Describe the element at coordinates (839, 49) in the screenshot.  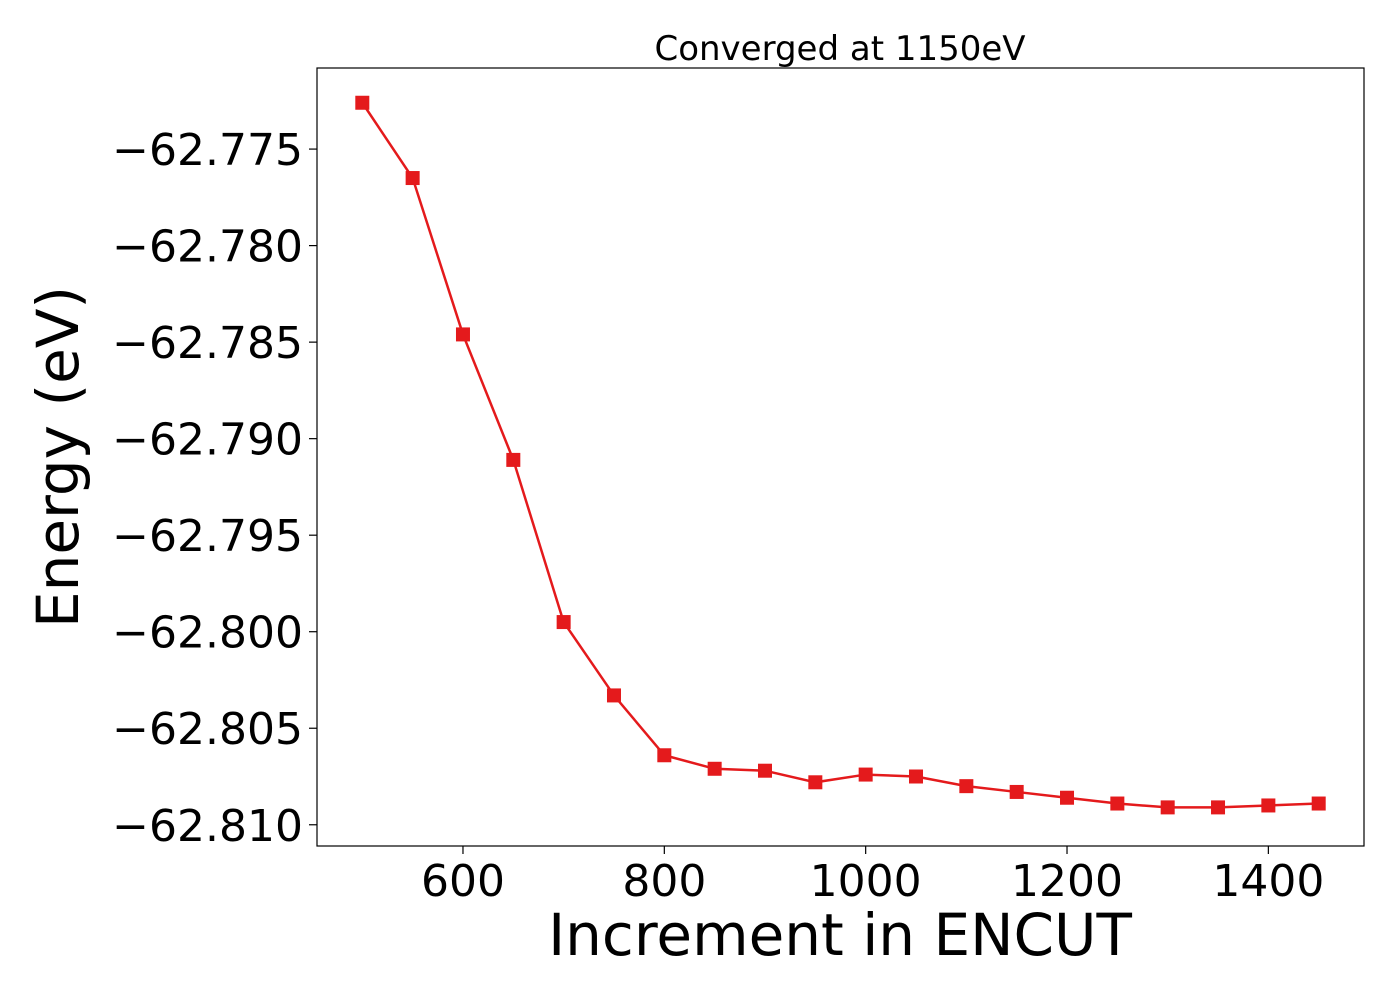
I see `chart-title: Converged at 1150eV` at that location.